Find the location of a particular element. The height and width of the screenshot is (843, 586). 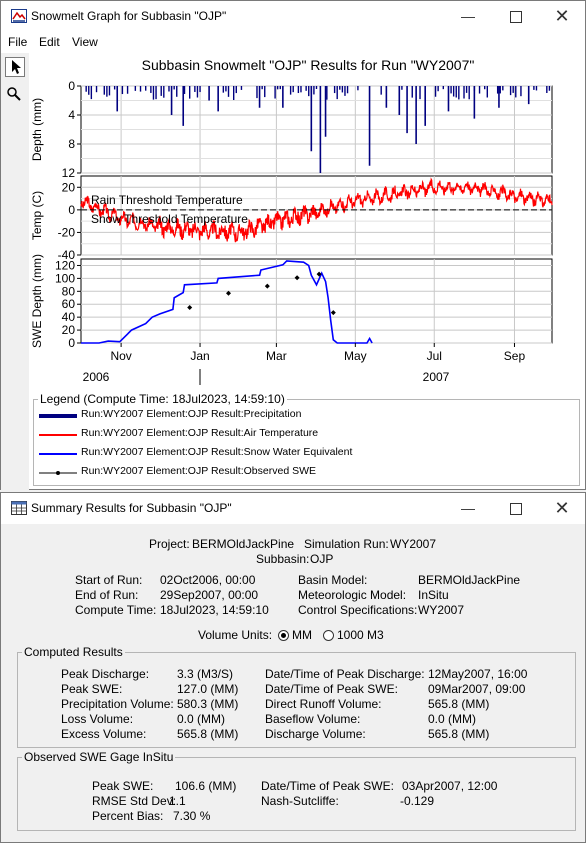

computed-label2-3: Baseflow Volume: is located at coordinates (313, 719).